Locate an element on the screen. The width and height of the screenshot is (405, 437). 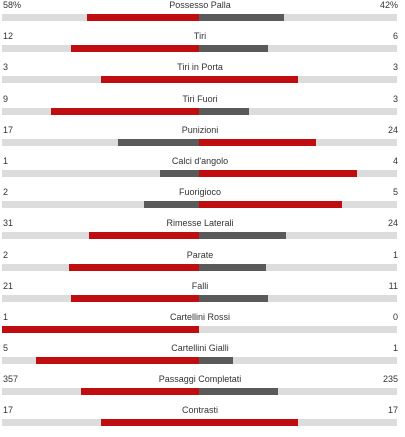
stat-row-tiri-fuori: 9 Tiri Fuori 3 is located at coordinates (200, 109).